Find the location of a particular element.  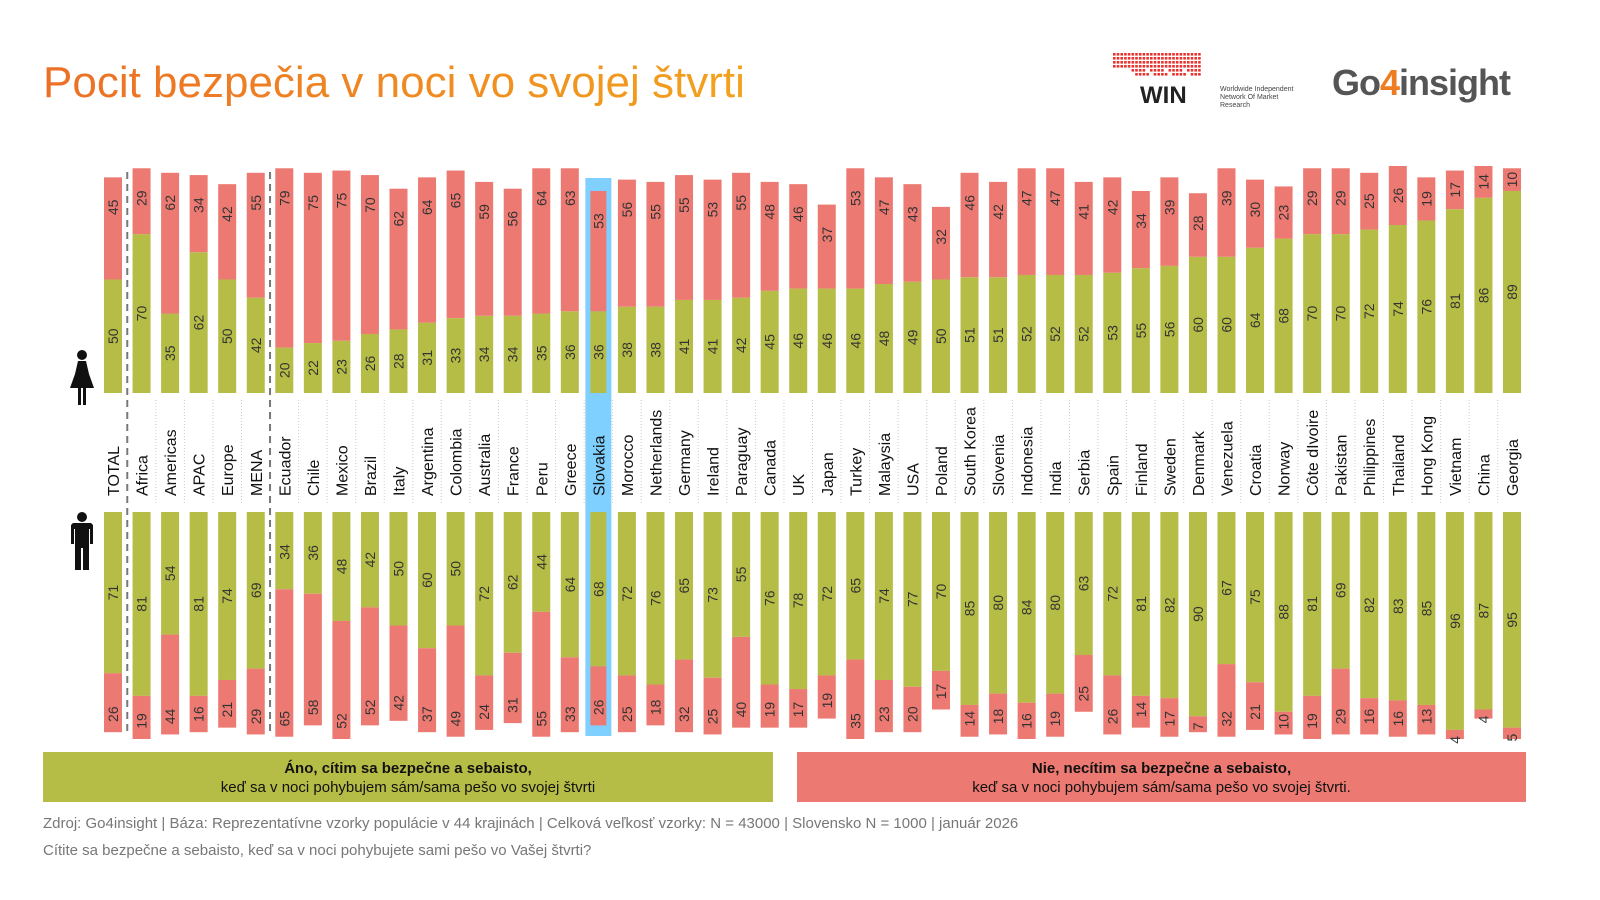

value-label-men-yes: 70 is located at coordinates (941, 591).